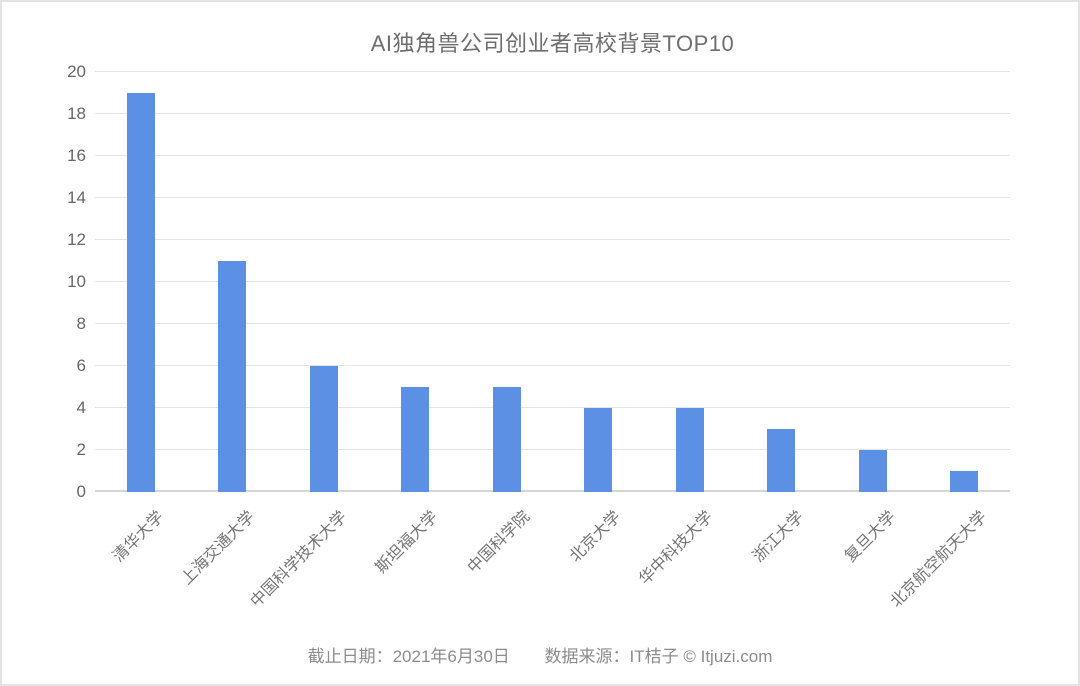 This screenshot has width=1080, height=686. What do you see at coordinates (218, 548) in the screenshot?
I see `x-axis-label: 上海交通大学` at bounding box center [218, 548].